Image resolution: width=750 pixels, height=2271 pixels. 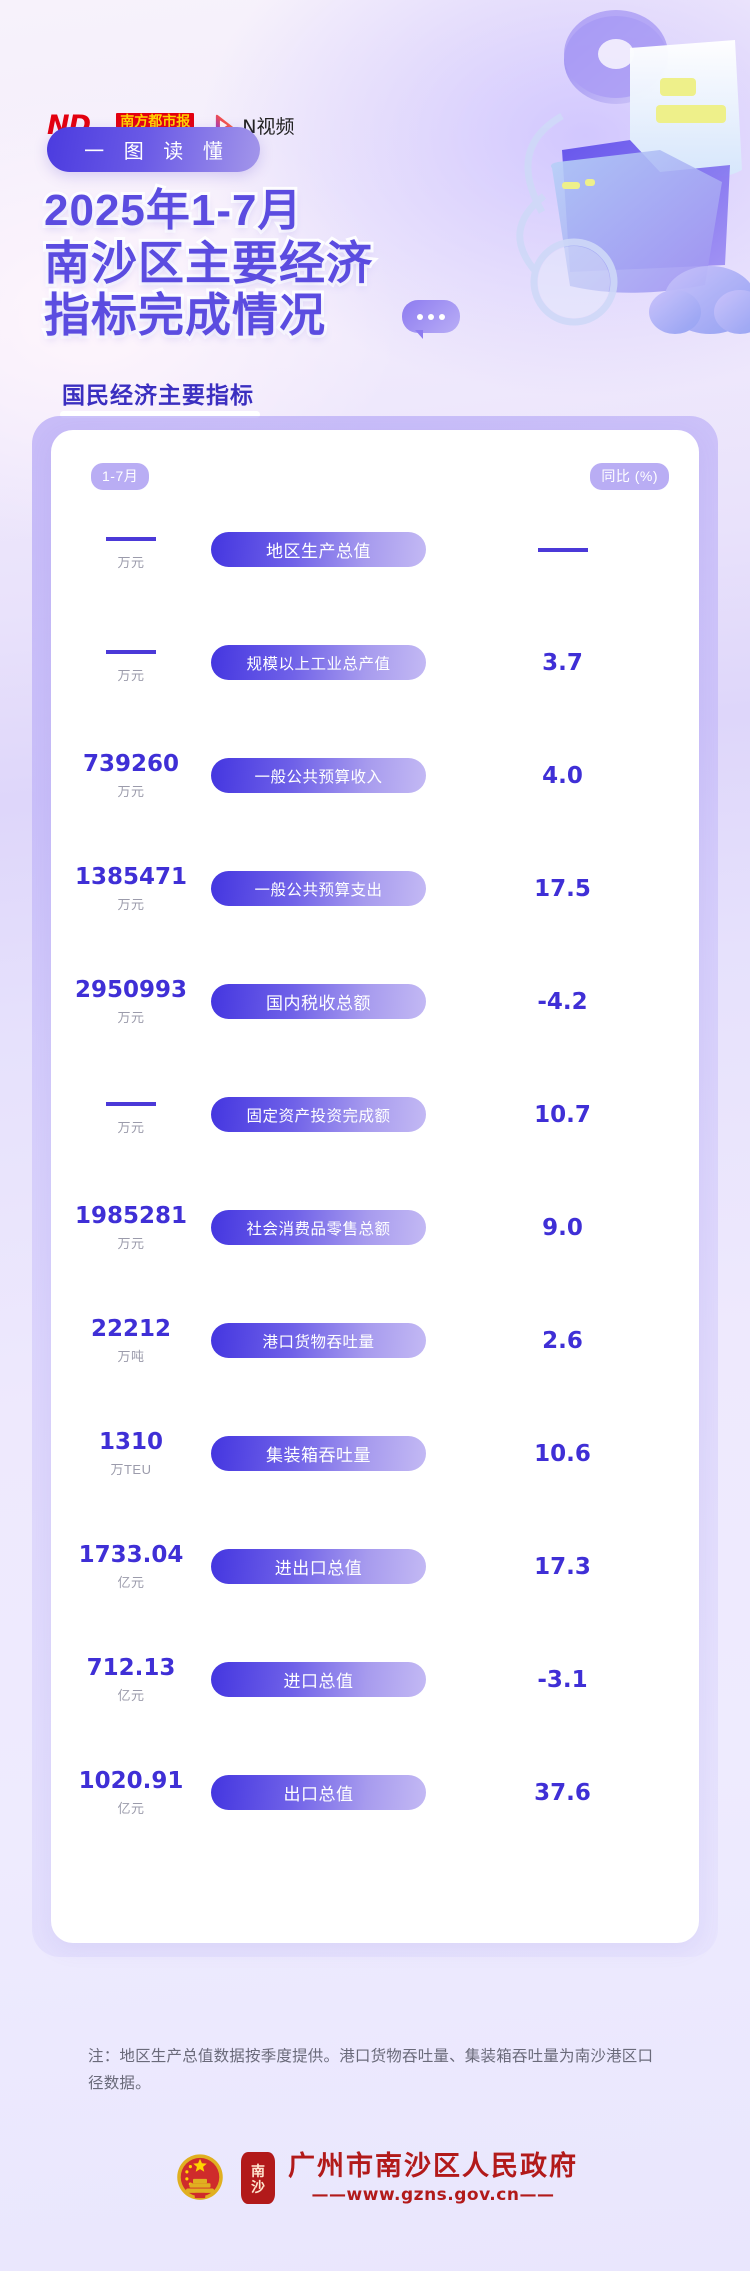 I want to click on government-text-block: 广州市南沙区人民政府 ——www.gzns.gov.cn——, so click(x=433, y=2177).